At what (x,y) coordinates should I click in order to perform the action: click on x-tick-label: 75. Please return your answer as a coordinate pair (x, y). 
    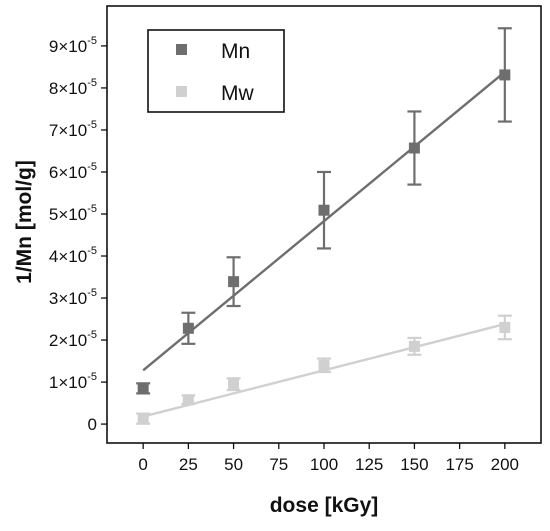
    Looking at the image, I should click on (278, 464).